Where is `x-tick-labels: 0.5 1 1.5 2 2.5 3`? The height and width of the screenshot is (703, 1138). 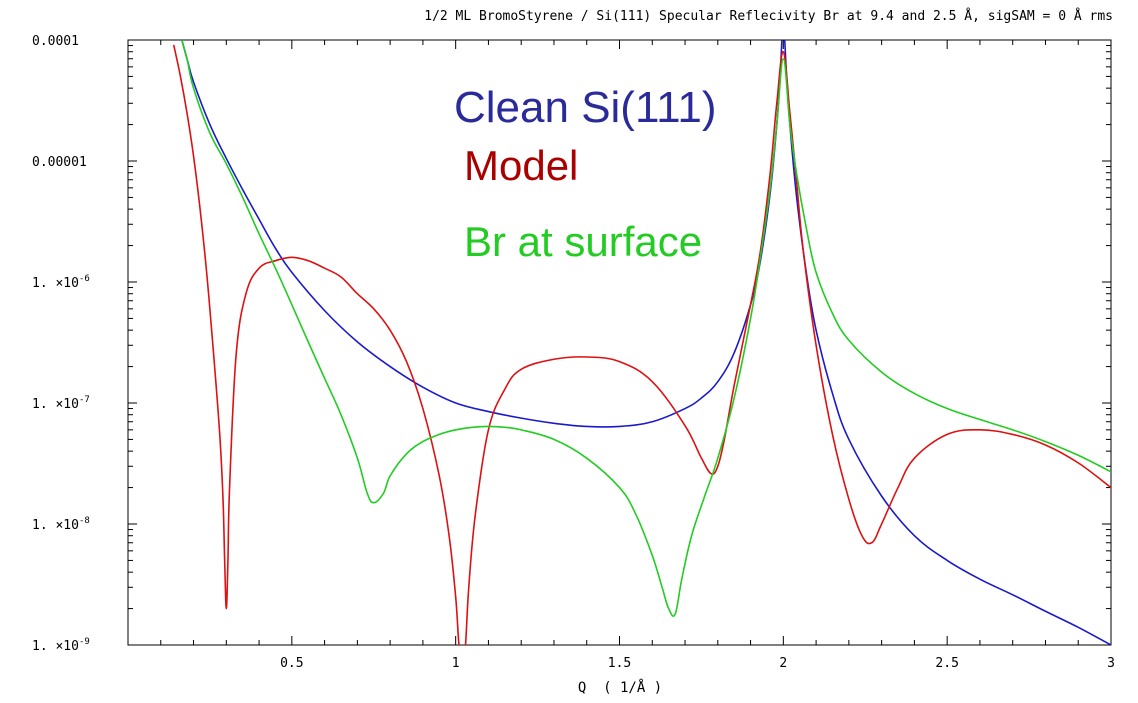 x-tick-labels: 0.5 1 1.5 2 2.5 3 is located at coordinates (697, 663).